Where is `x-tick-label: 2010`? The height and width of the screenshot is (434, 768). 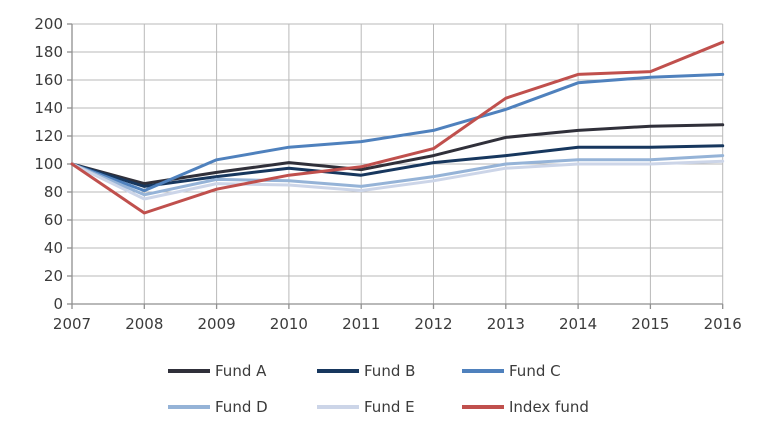 x-tick-label: 2010 is located at coordinates (289, 324).